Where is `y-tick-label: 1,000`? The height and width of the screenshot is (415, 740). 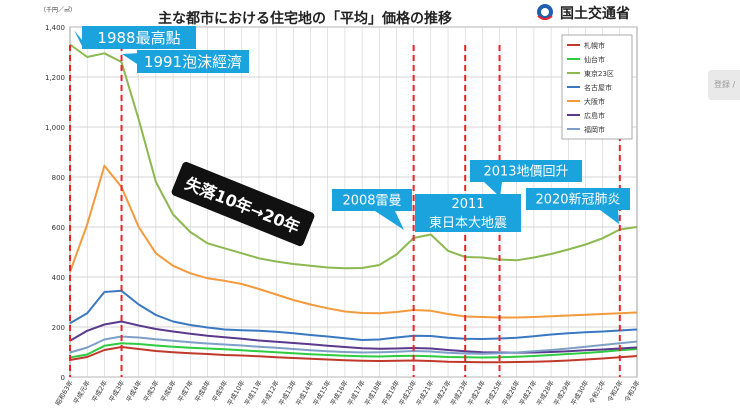
y-tick-label: 1,000 is located at coordinates (55, 128).